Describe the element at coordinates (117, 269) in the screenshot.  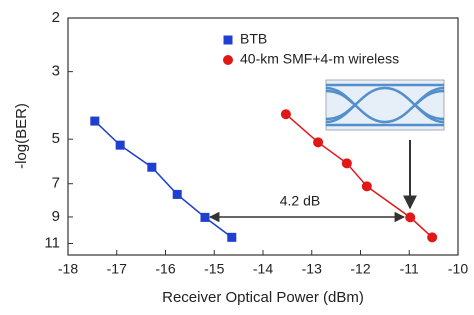
I see `x-tick-label: -17` at that location.